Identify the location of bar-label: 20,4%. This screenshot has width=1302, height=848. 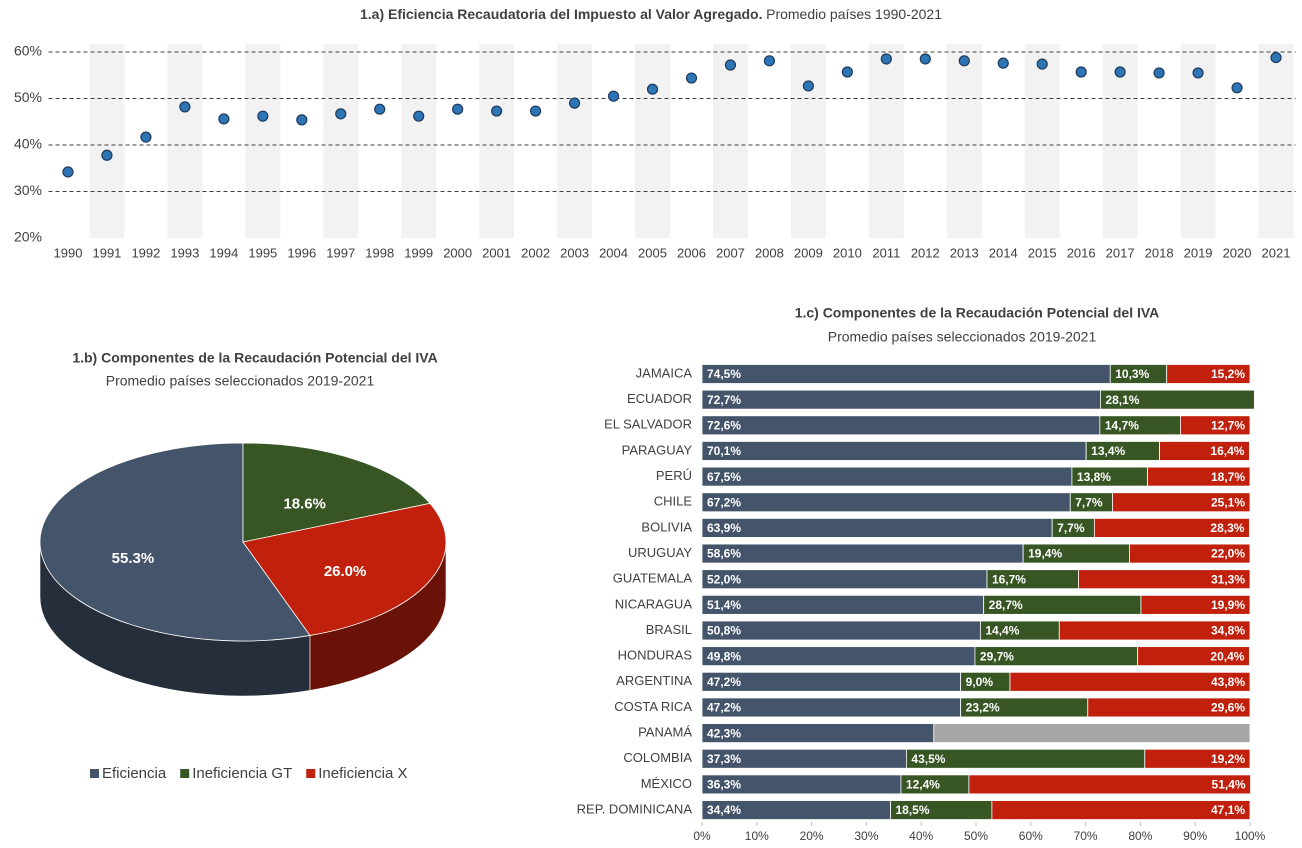
(1227, 656).